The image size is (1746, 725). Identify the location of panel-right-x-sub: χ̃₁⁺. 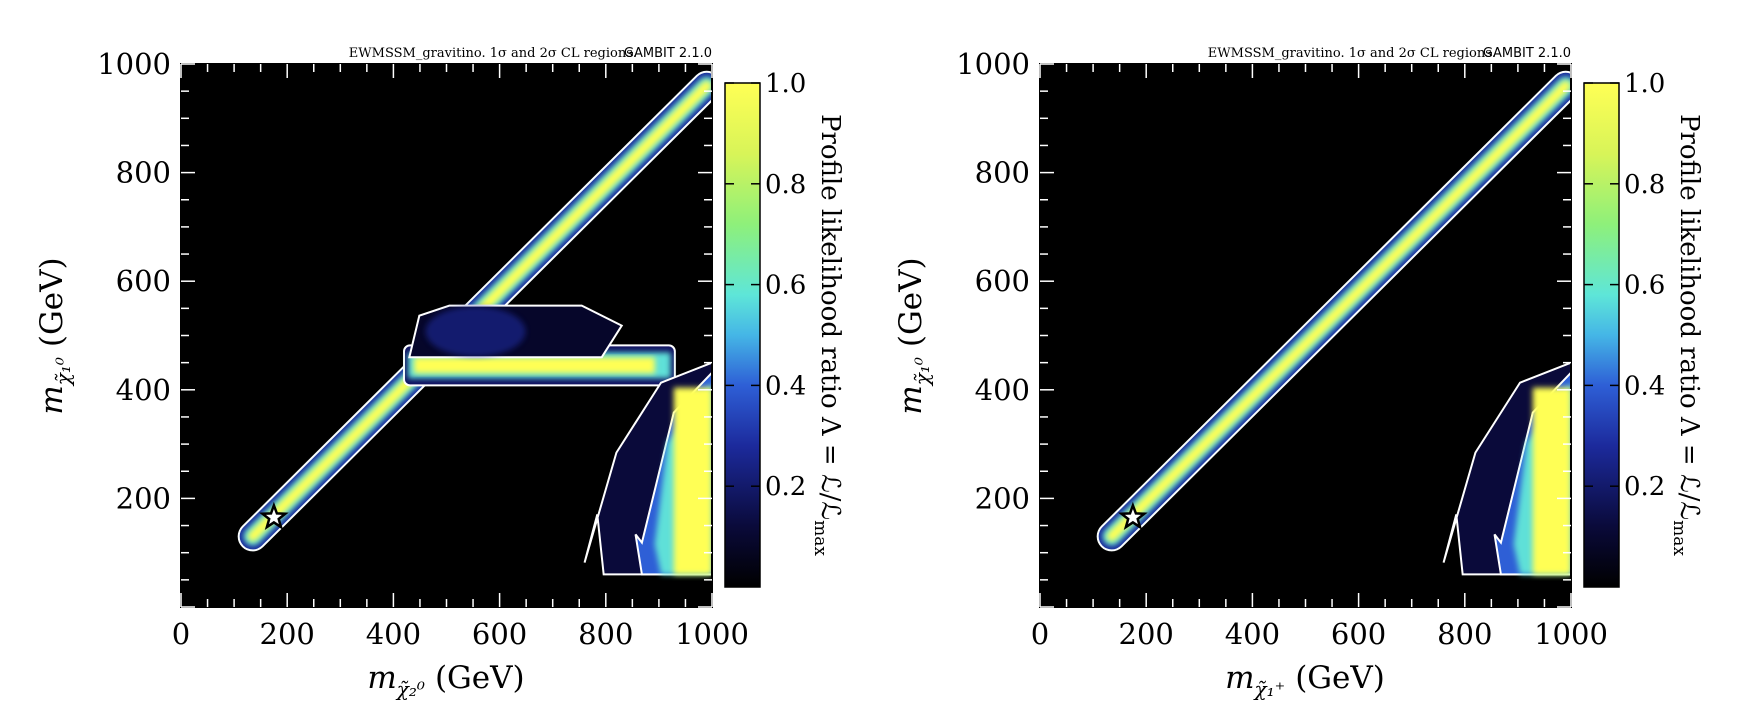
(1269, 689).